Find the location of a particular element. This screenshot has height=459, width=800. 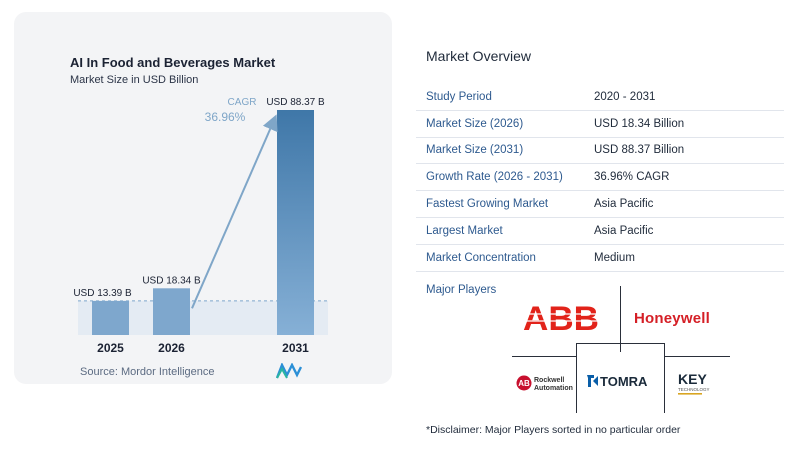

source-text: Source: Mordor Intelligence is located at coordinates (147, 372).